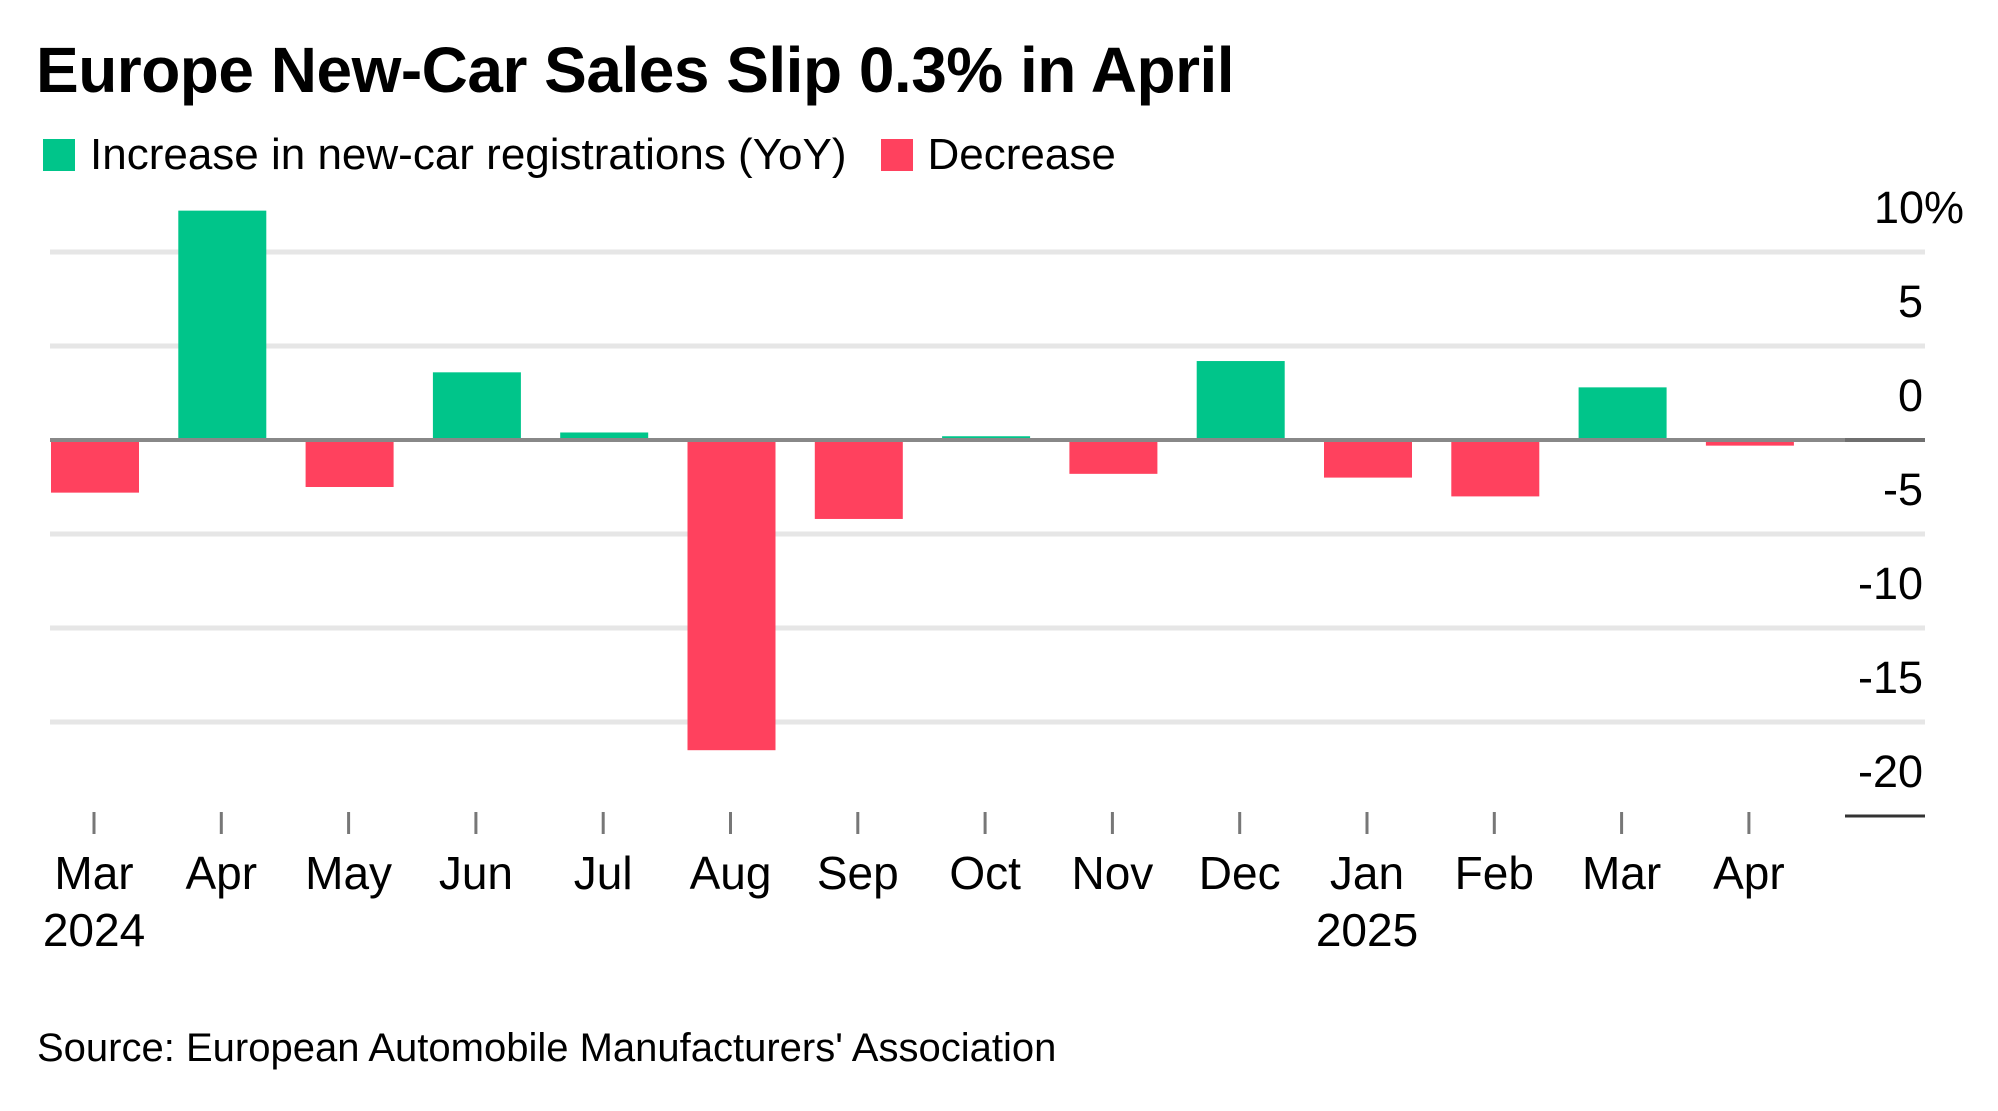  What do you see at coordinates (1240, 873) in the screenshot?
I see `x-tick-label-month: Dec` at bounding box center [1240, 873].